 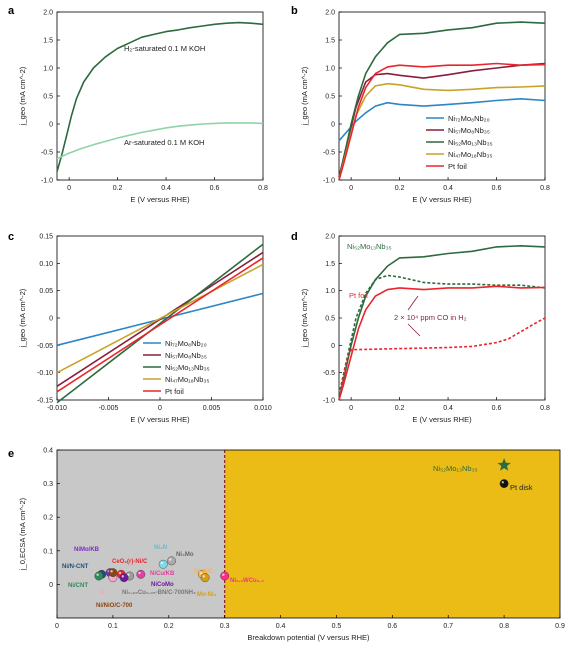 I want to click on ytick-label-c-1: -0.10, so click(x=45, y=373).